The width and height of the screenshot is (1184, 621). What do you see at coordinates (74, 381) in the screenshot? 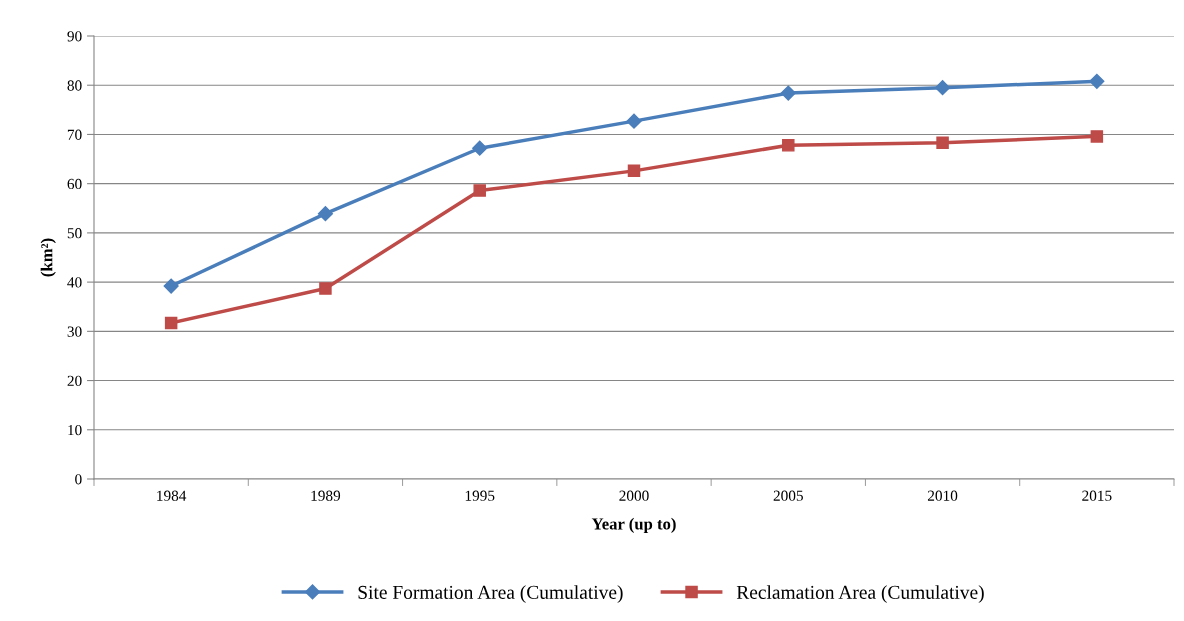
I see `y-tick-label: 20` at bounding box center [74, 381].